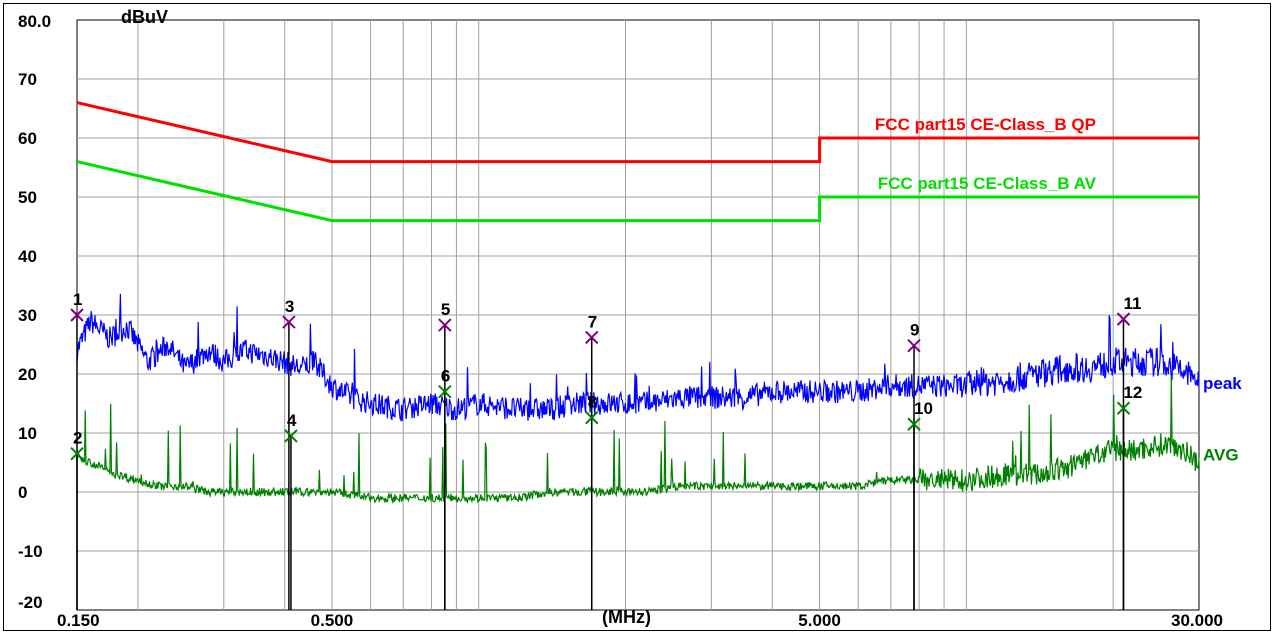 The height and width of the screenshot is (637, 1276). What do you see at coordinates (1197, 620) in the screenshot?
I see `x-tick-label: 30.000` at bounding box center [1197, 620].